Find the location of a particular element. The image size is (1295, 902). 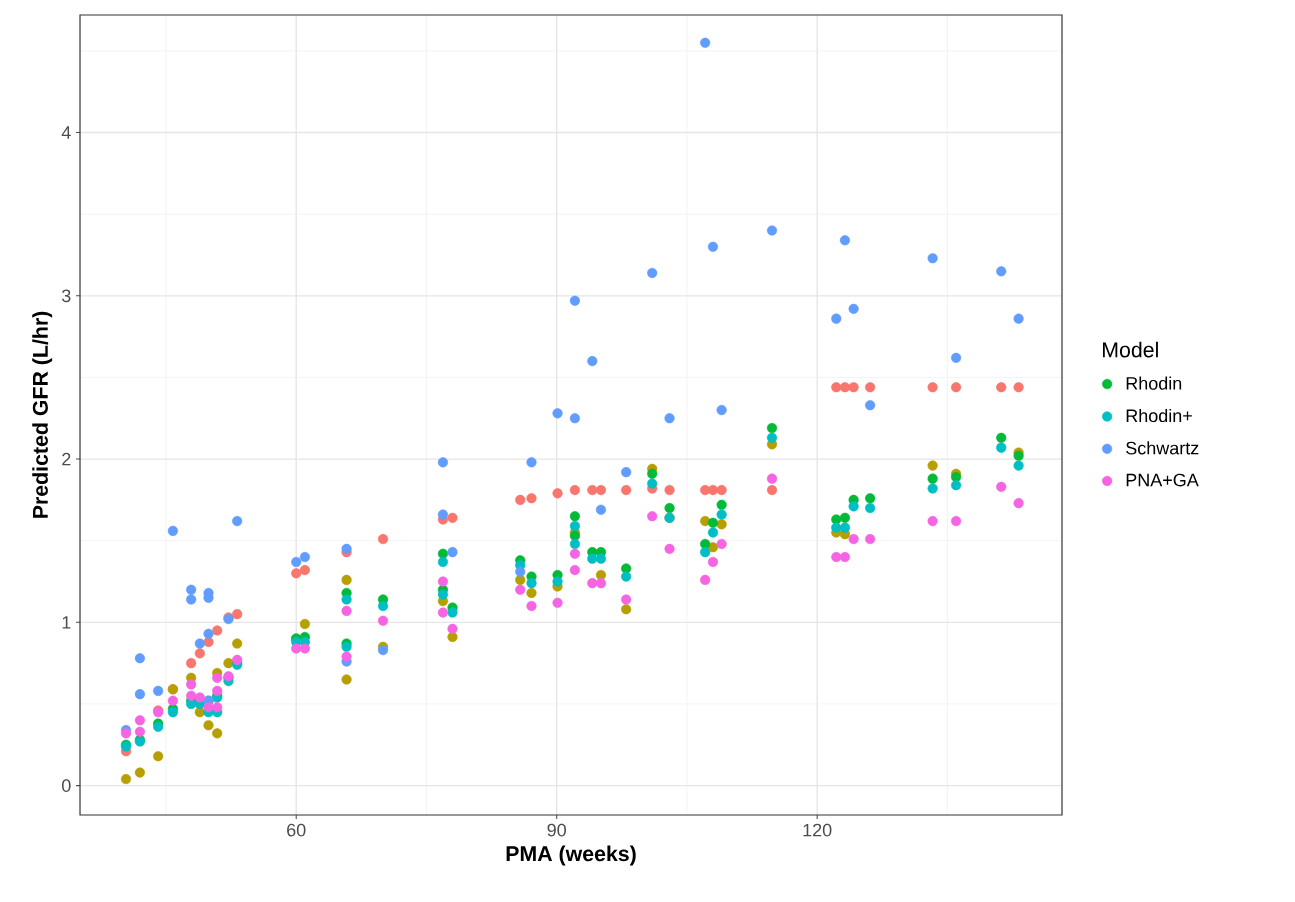

legend-label: Schwartz is located at coordinates (1162, 448).